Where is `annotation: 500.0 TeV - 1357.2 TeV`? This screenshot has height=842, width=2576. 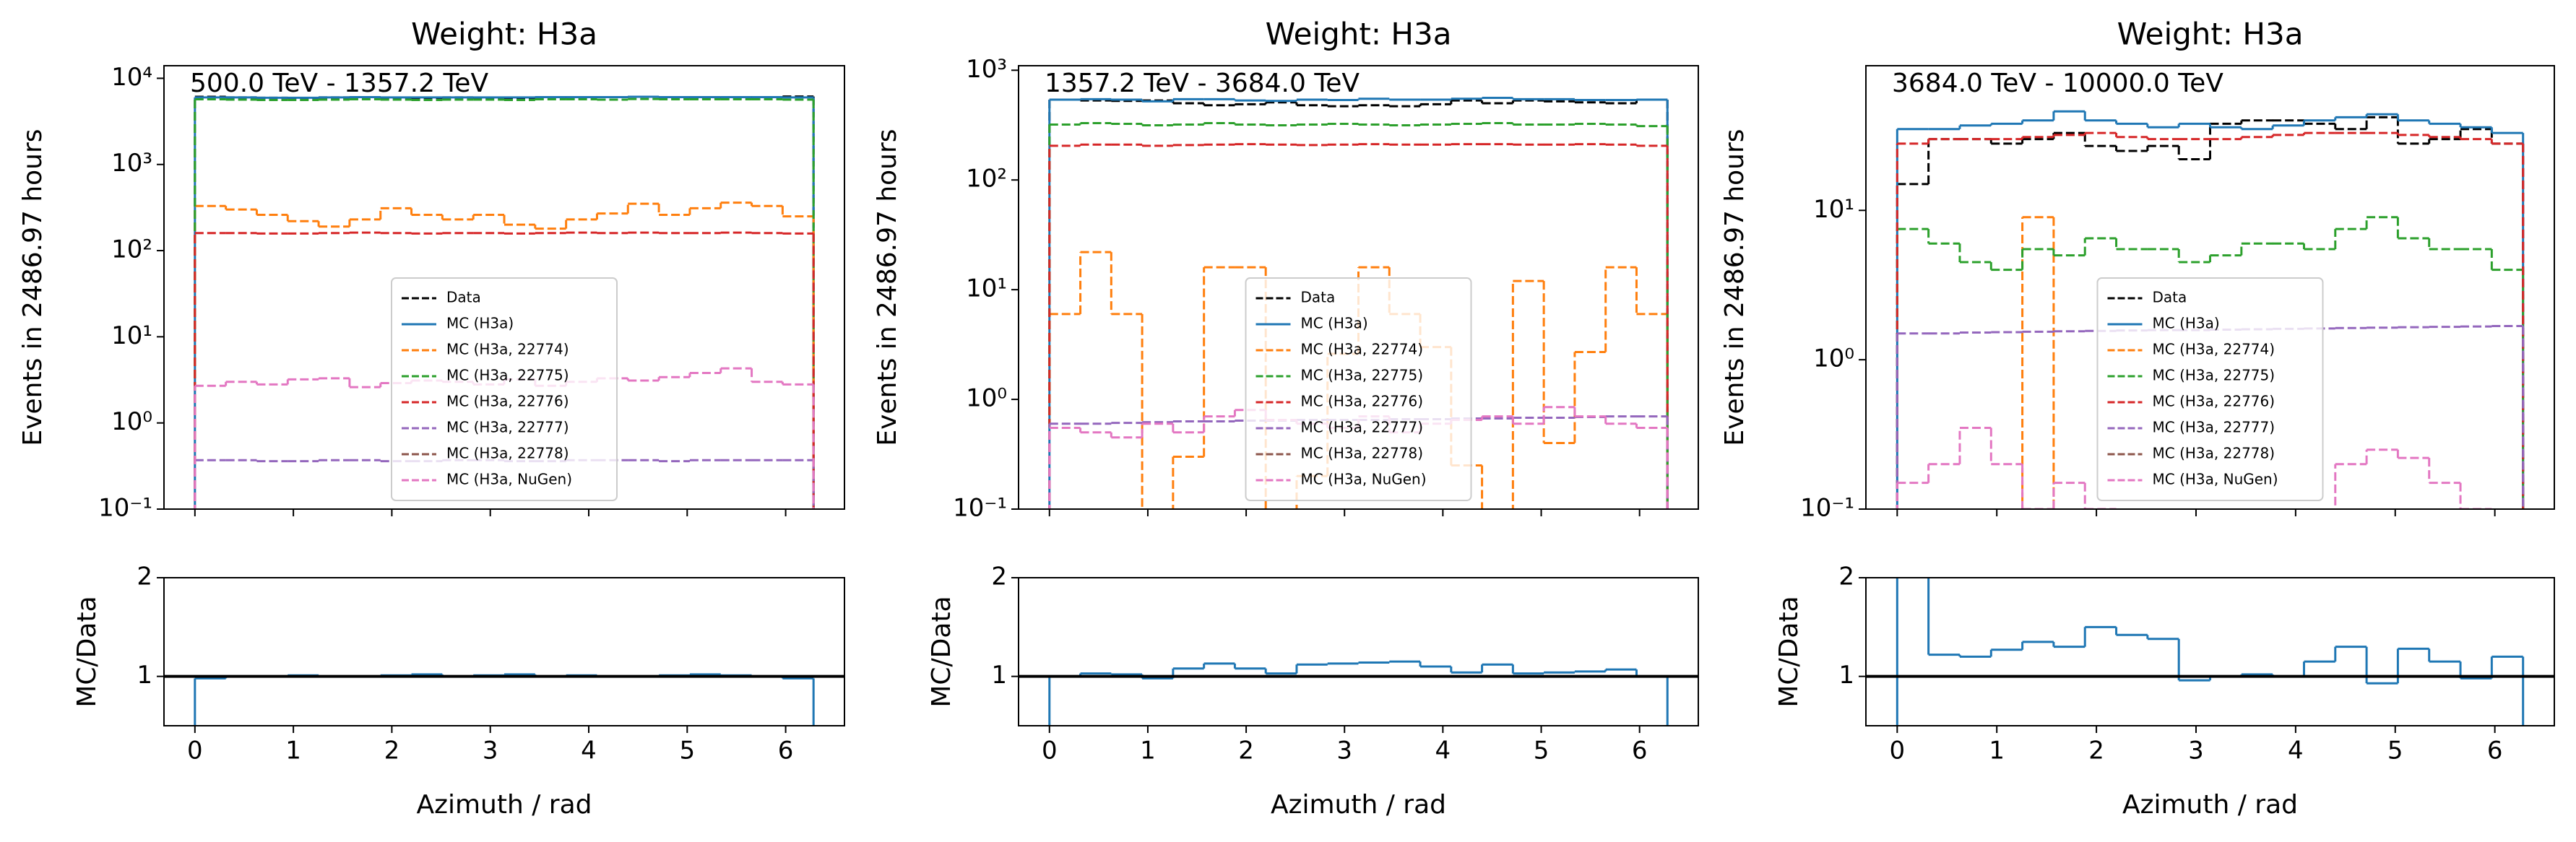 annotation: 500.0 TeV - 1357.2 TeV is located at coordinates (339, 83).